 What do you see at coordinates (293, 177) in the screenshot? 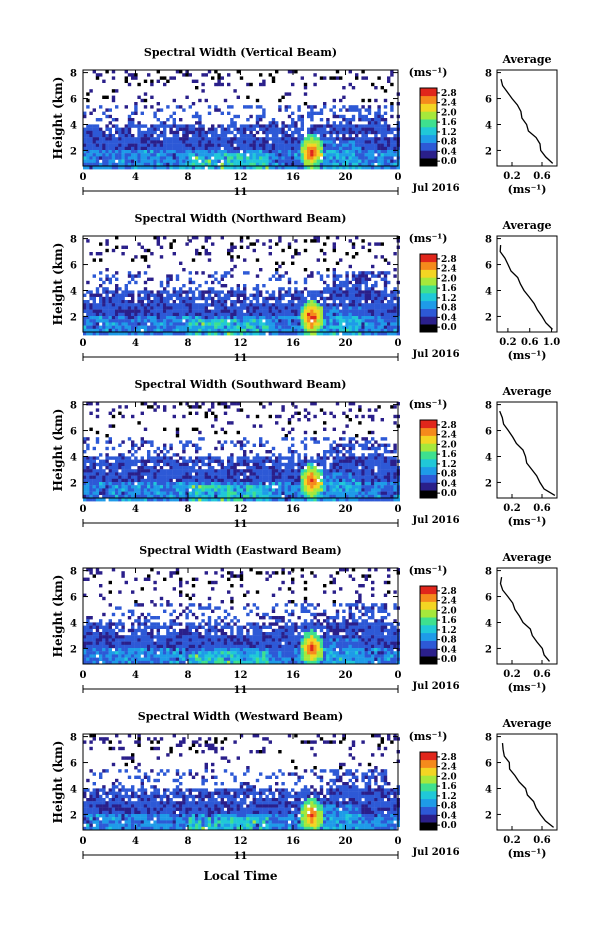
I see `x-tick-label: 16` at bounding box center [293, 177].